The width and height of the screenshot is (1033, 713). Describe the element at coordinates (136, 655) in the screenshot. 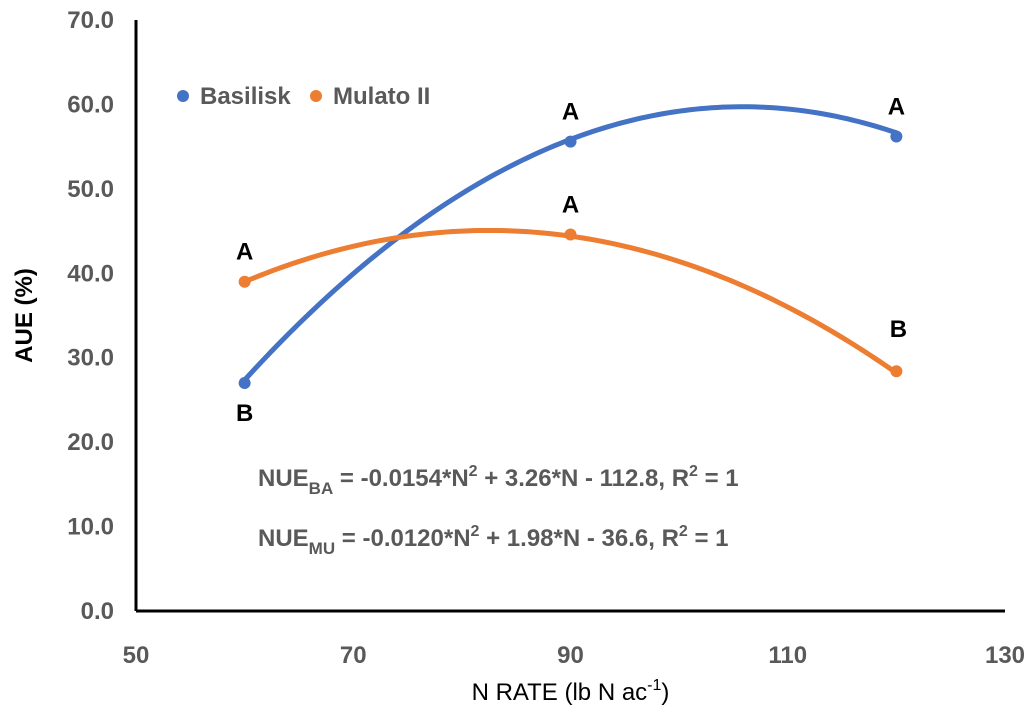

I see `x-tick-label: 50` at that location.